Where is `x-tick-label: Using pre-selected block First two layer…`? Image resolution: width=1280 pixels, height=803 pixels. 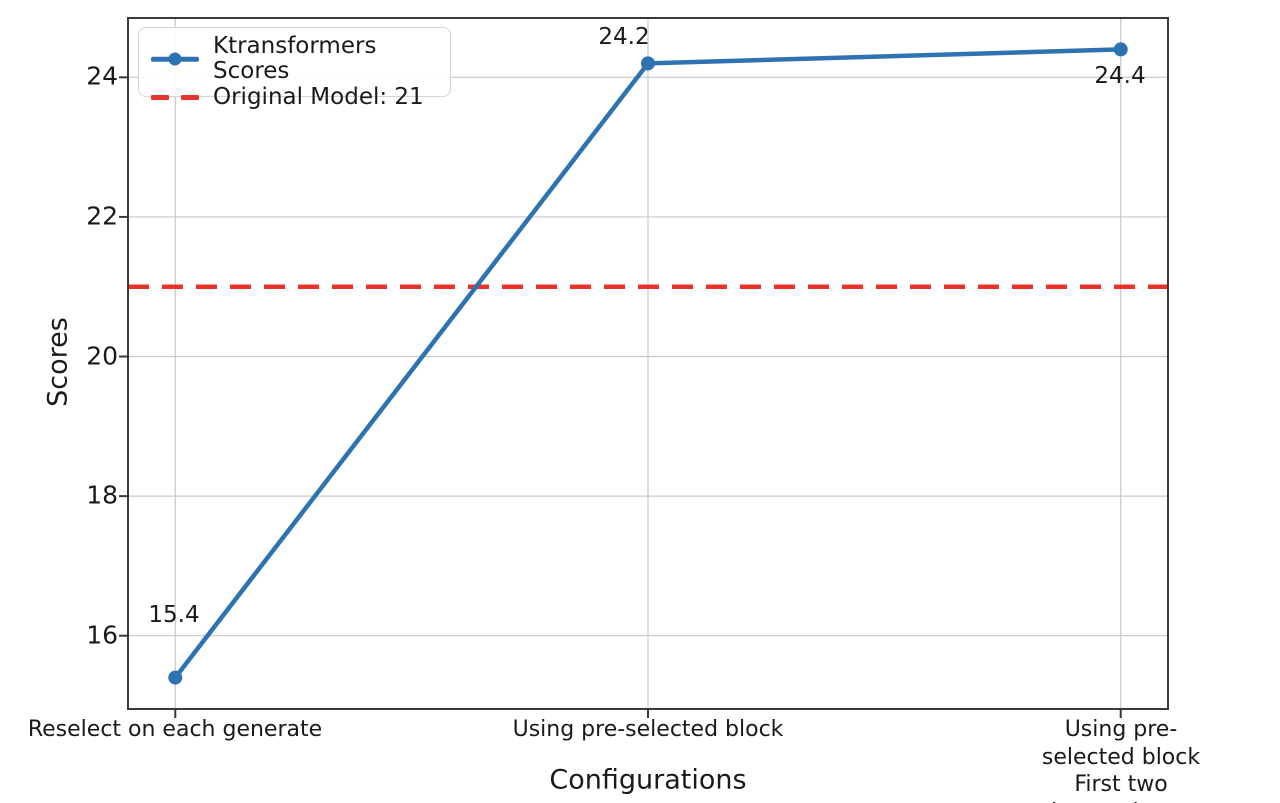
x-tick-label: Using pre-selected block First two layer… is located at coordinates (1121, 760).